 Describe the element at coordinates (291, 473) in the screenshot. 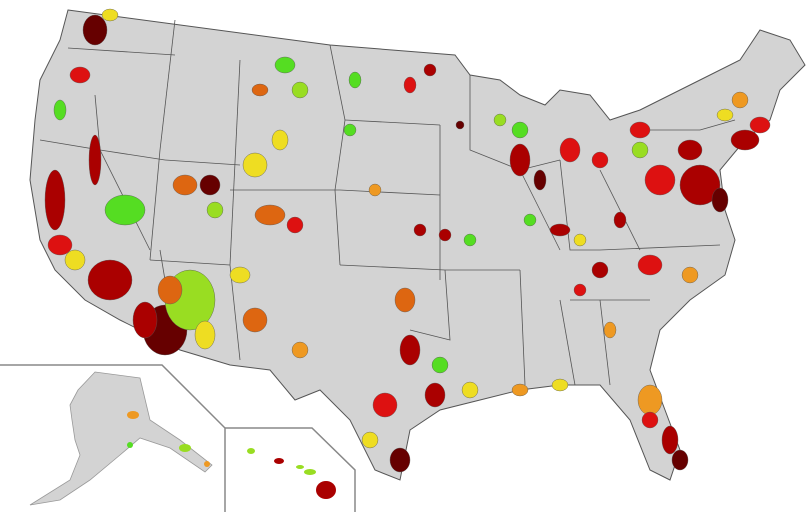

I see `hawaii` at that location.